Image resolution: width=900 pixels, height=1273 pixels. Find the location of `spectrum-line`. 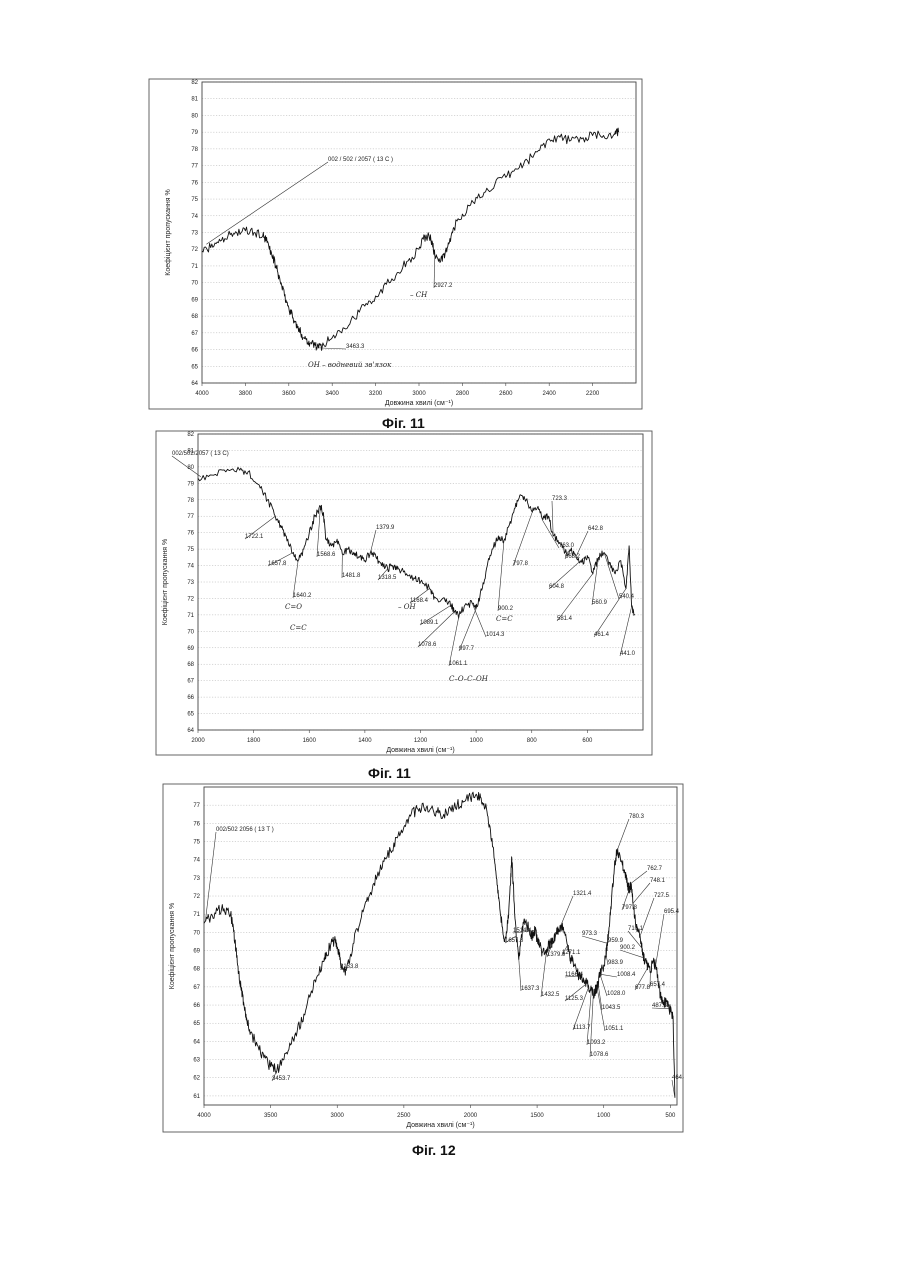

spectrum-line is located at coordinates (410, 239).